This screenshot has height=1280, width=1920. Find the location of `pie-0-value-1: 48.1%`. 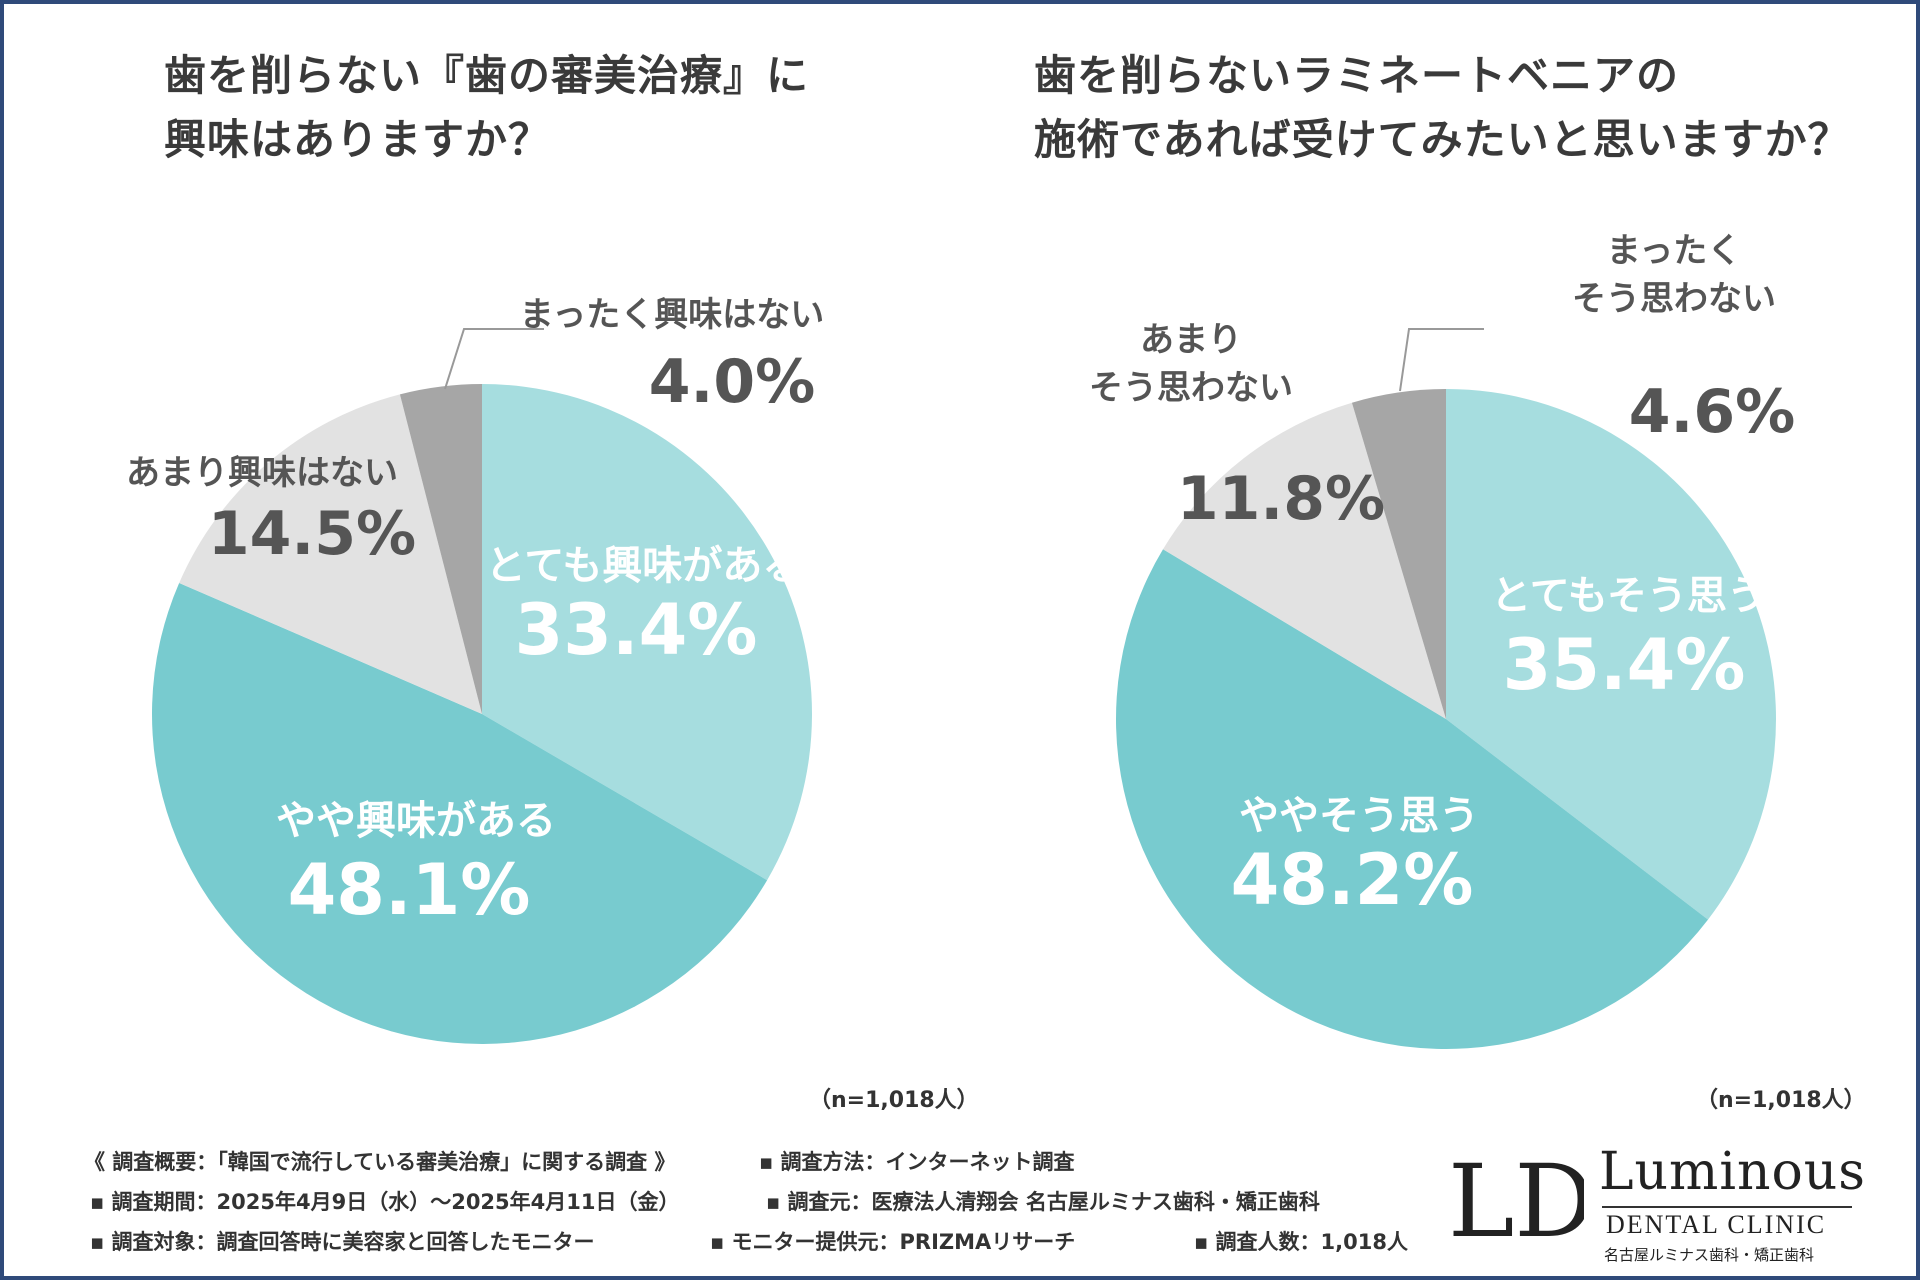

pie-0-value-1: 48.1% is located at coordinates (409, 890).